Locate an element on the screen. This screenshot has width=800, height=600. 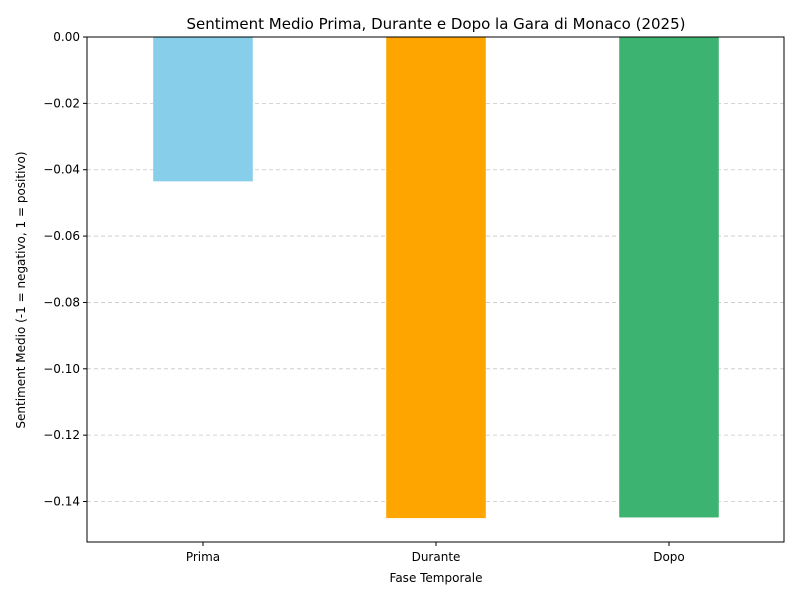
x-tick-label: Prima is located at coordinates (203, 557).